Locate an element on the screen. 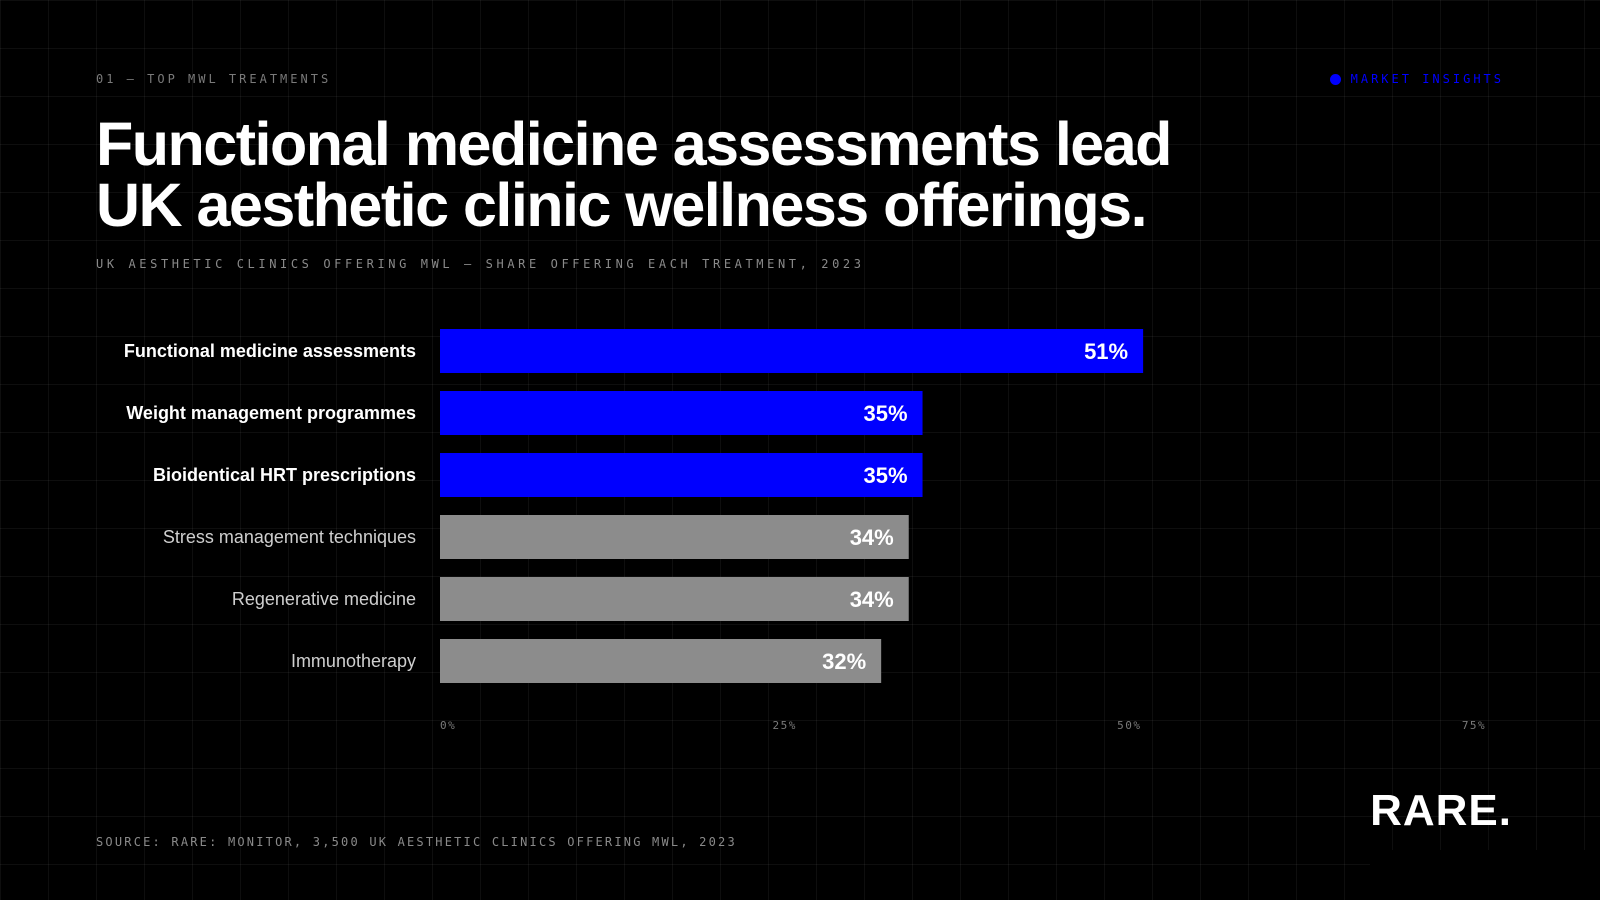  category-label: Immunotherapy is located at coordinates (353, 661).